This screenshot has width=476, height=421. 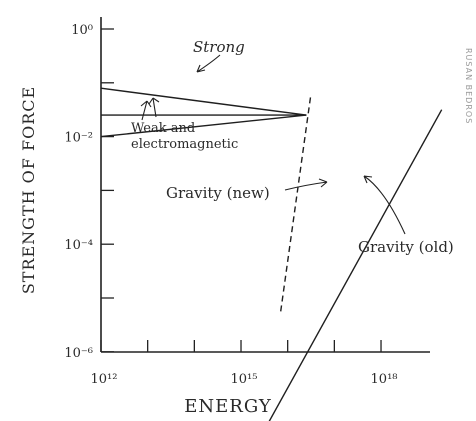 What do you see at coordinates (184, 144) in the screenshot?
I see `annotation-weak-2: electromagnetic` at bounding box center [184, 144].